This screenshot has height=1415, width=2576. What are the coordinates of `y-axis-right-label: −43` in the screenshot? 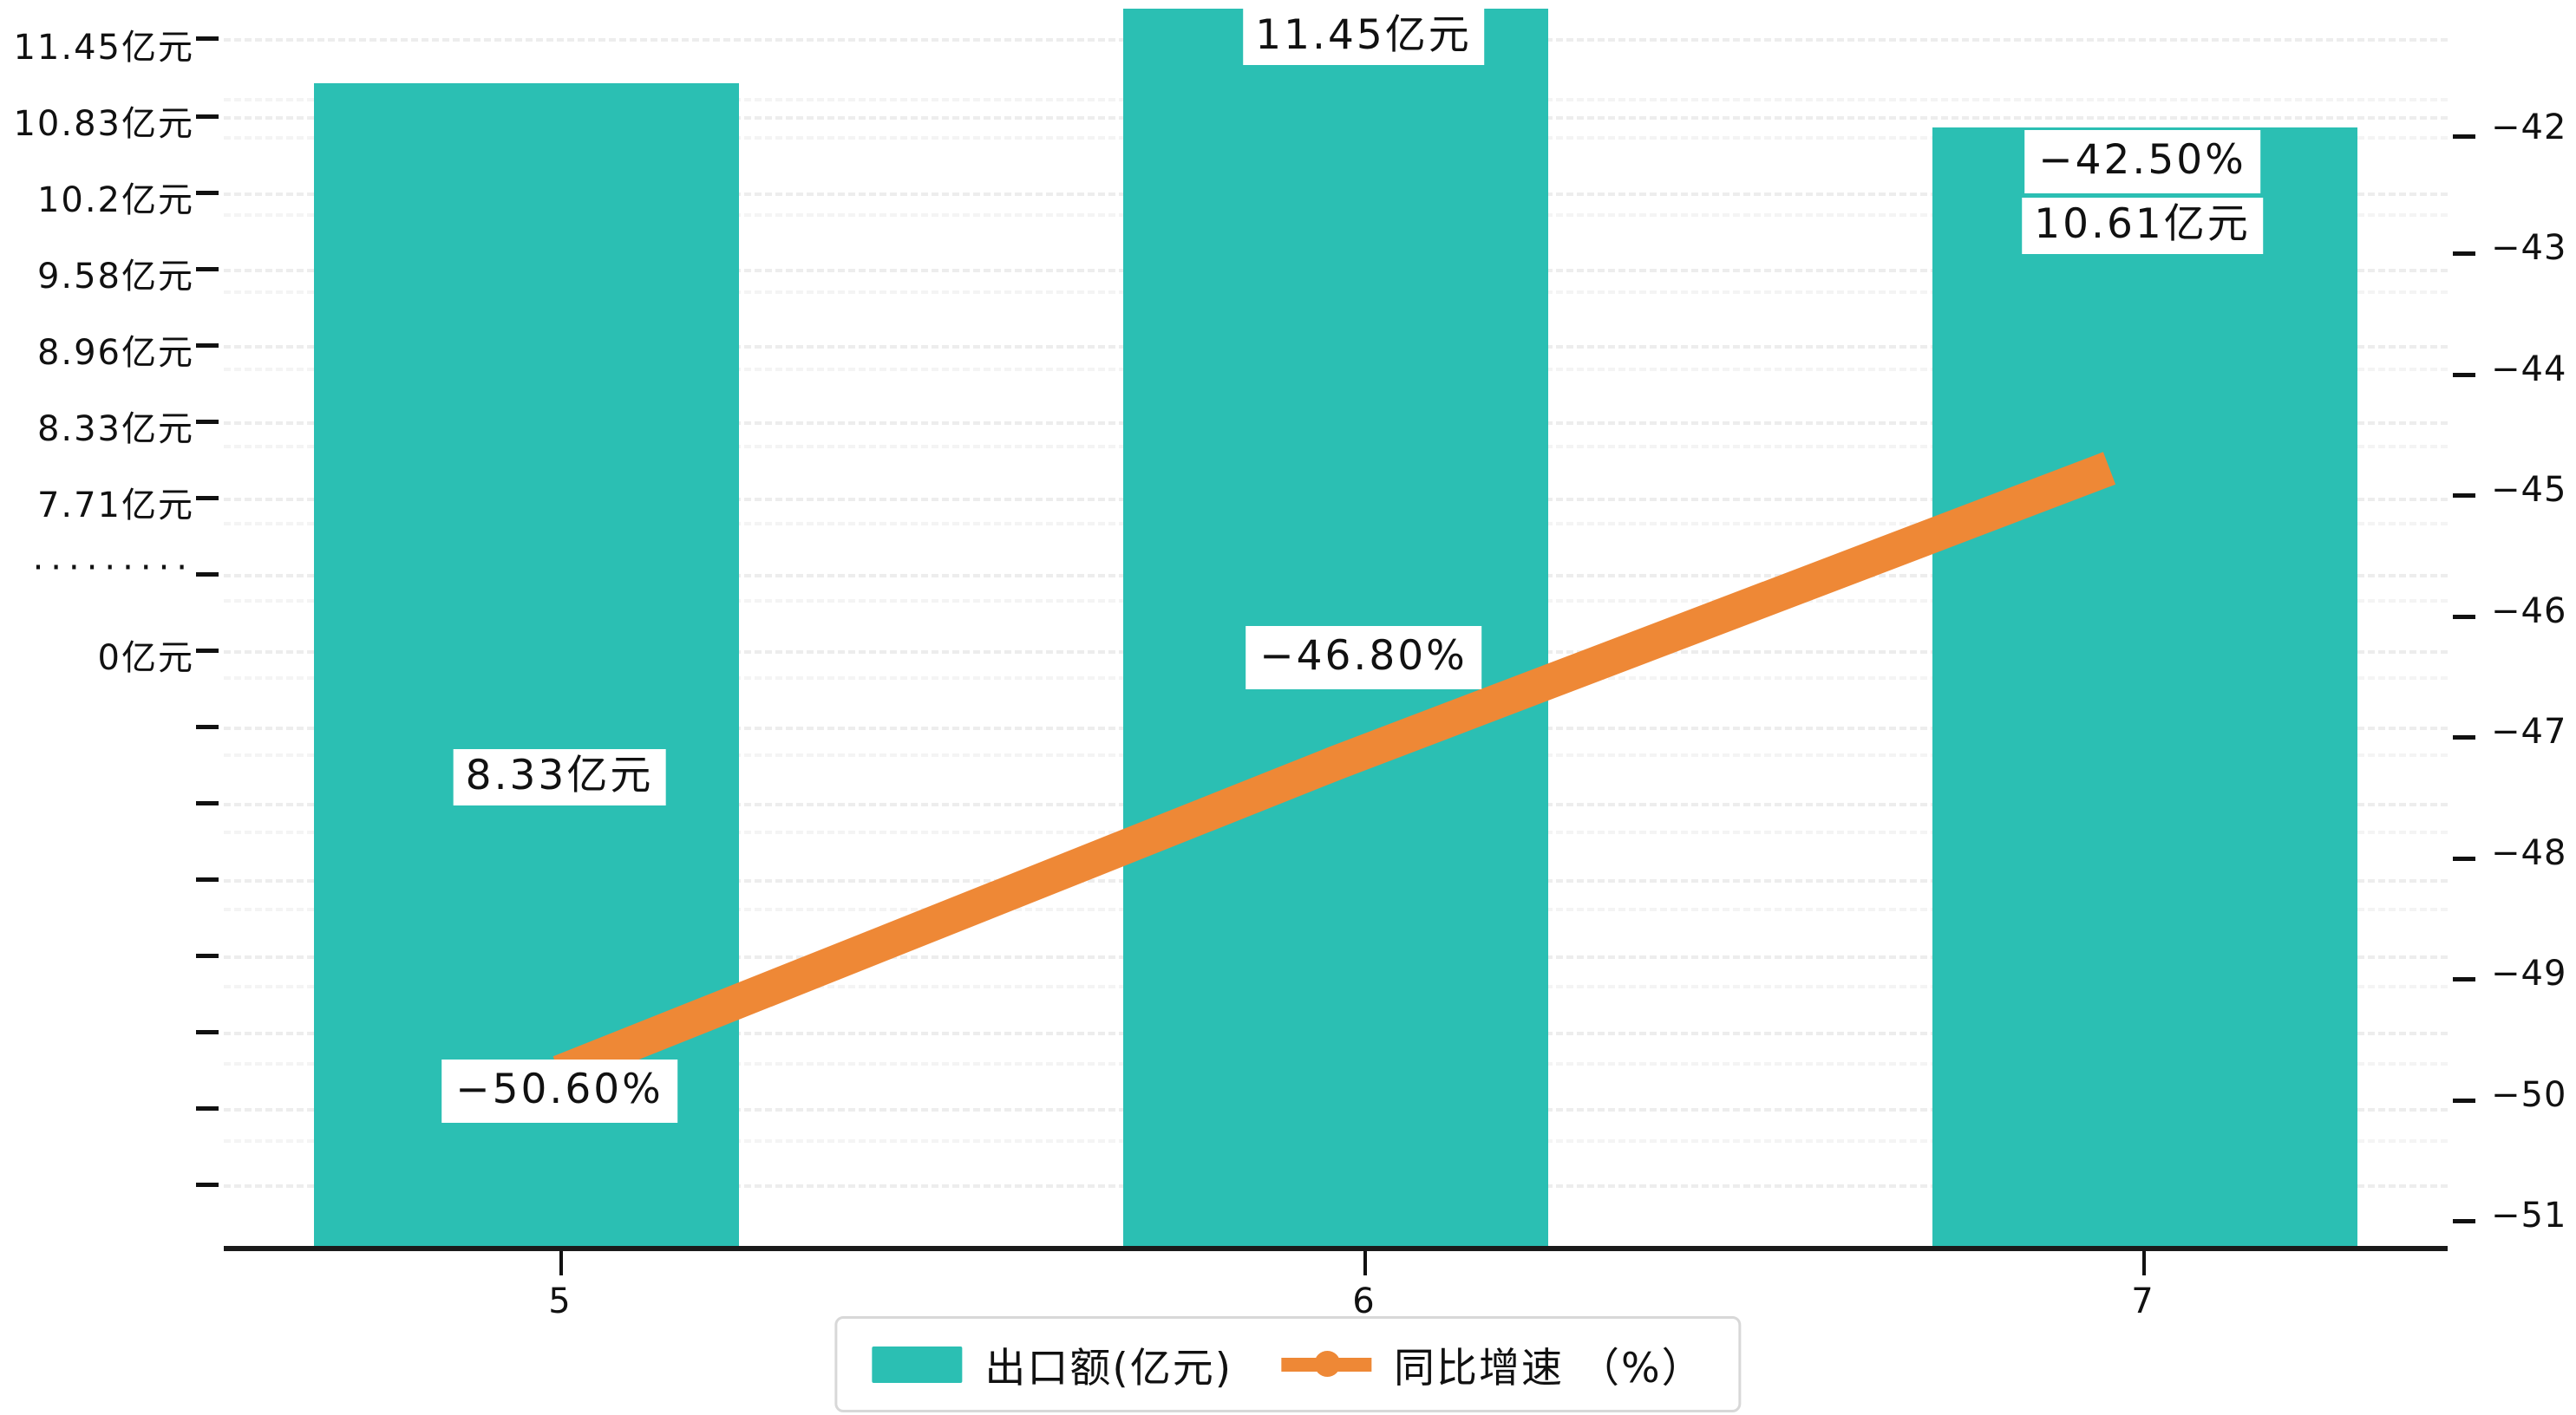 It's located at (2529, 248).